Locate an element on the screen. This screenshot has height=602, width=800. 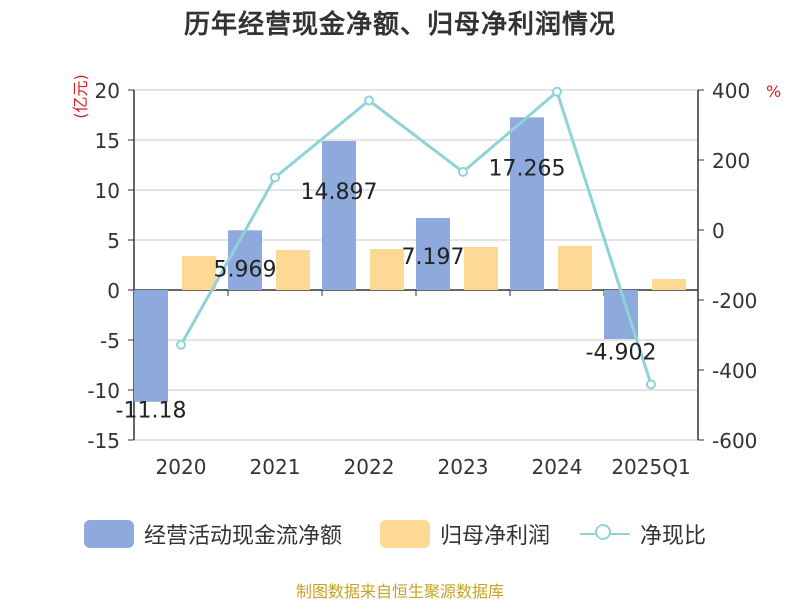
chart-title: 历年经营现金净额、归母净利润情况 is located at coordinates (399, 25).